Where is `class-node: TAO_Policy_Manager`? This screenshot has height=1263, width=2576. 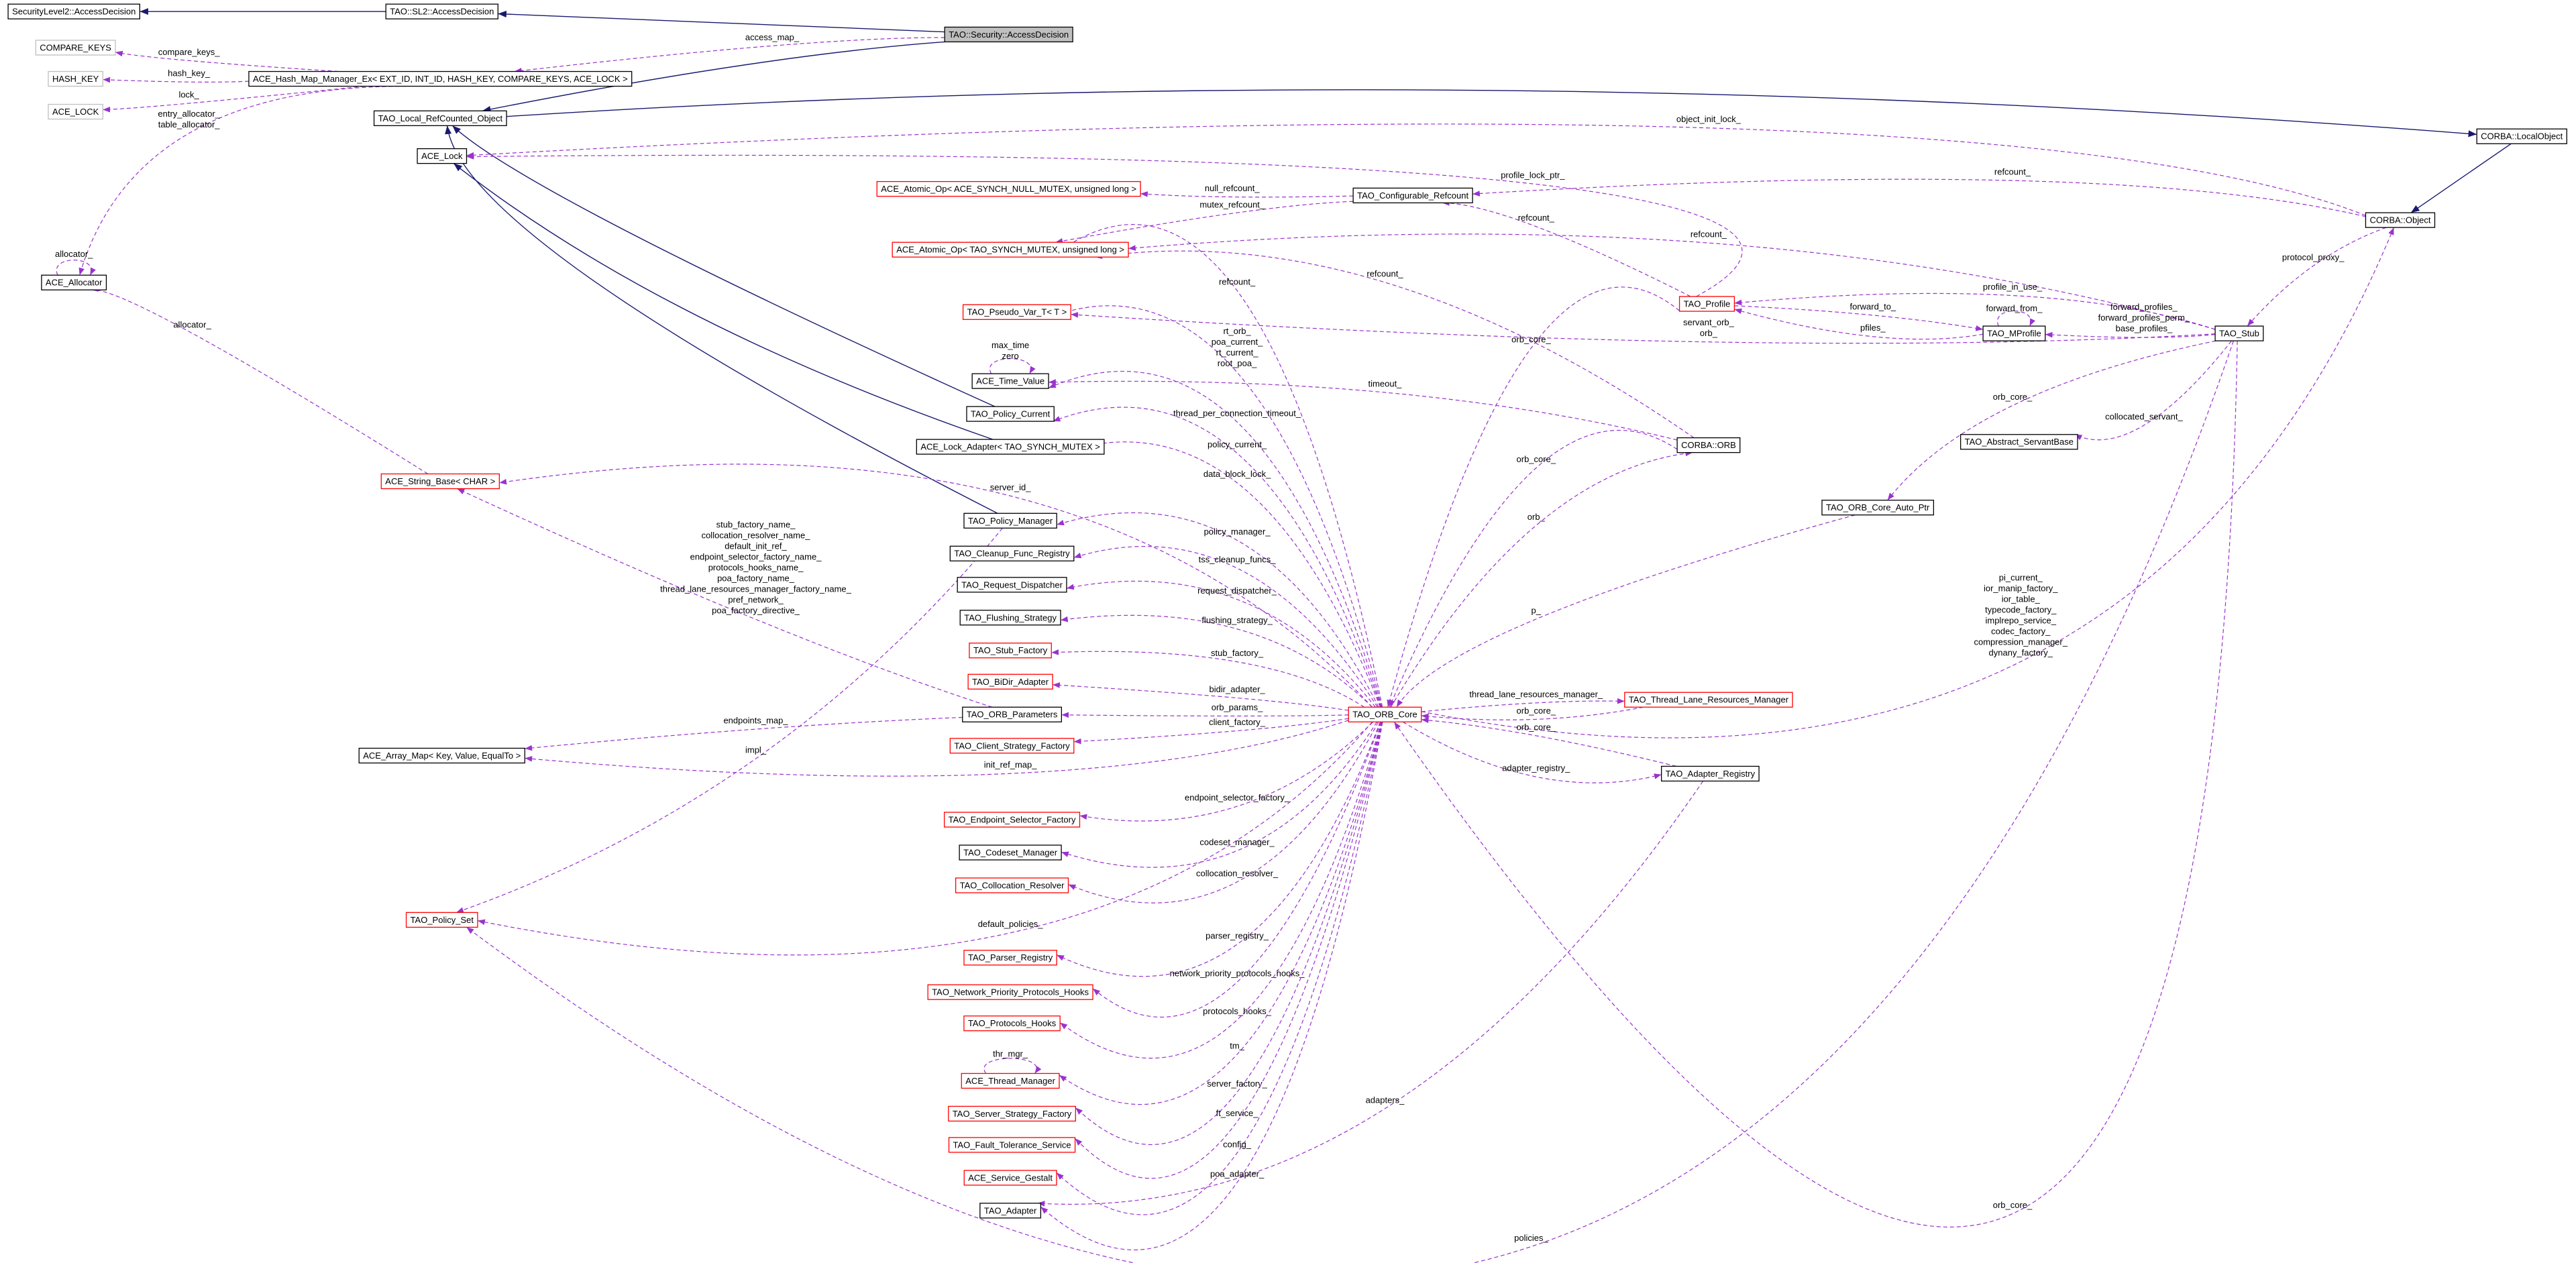
class-node: TAO_Policy_Manager is located at coordinates (1010, 520).